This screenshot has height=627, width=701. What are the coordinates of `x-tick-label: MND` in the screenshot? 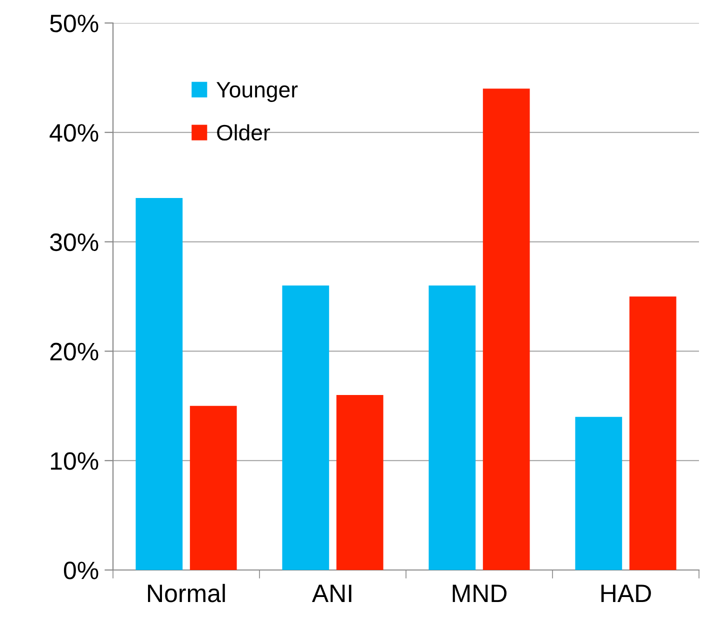 It's located at (479, 593).